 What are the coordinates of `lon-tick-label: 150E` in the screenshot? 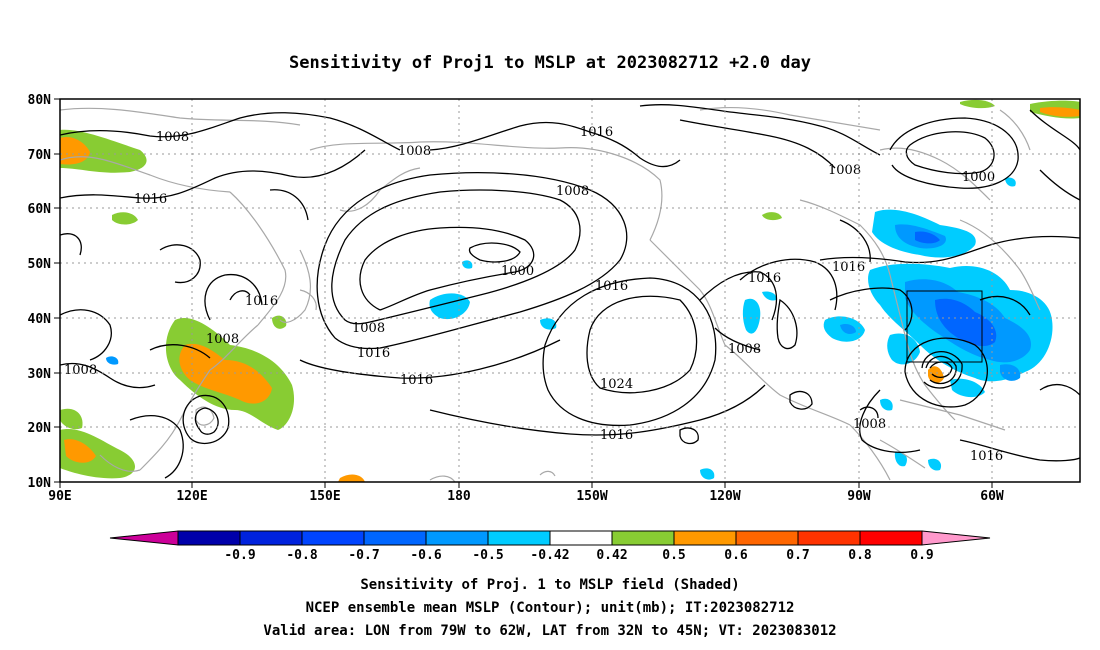 It's located at (324, 496).